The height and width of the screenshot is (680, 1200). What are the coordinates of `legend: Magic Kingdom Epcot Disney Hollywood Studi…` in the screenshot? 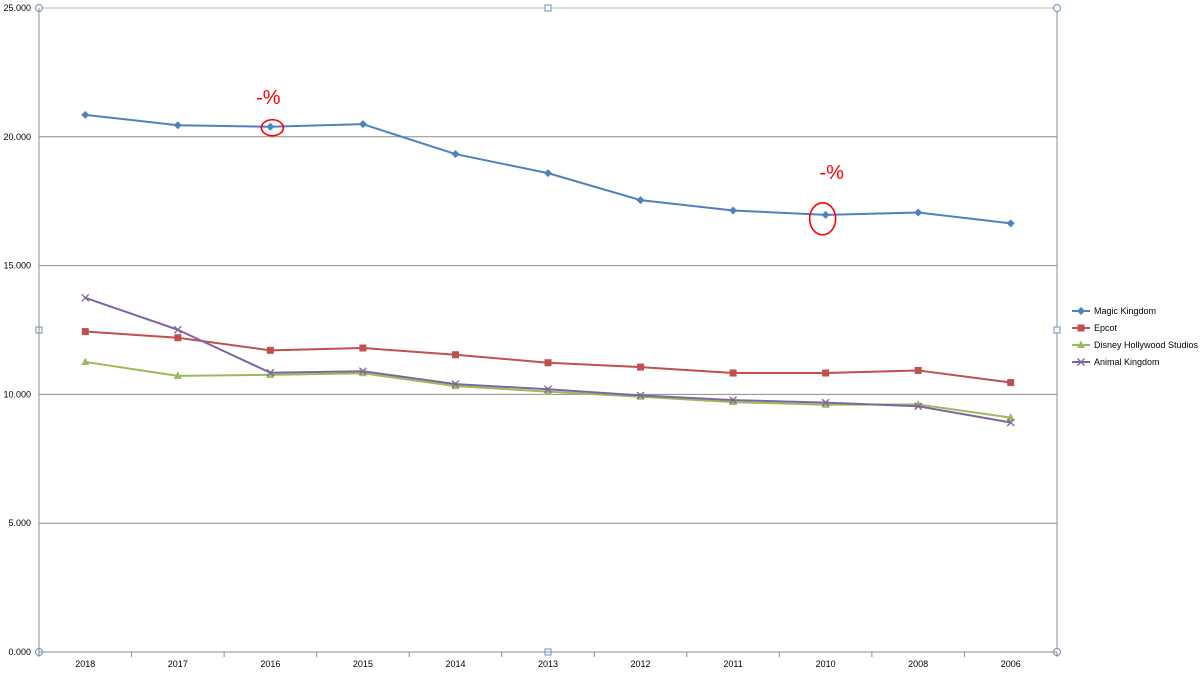 It's located at (1135, 336).